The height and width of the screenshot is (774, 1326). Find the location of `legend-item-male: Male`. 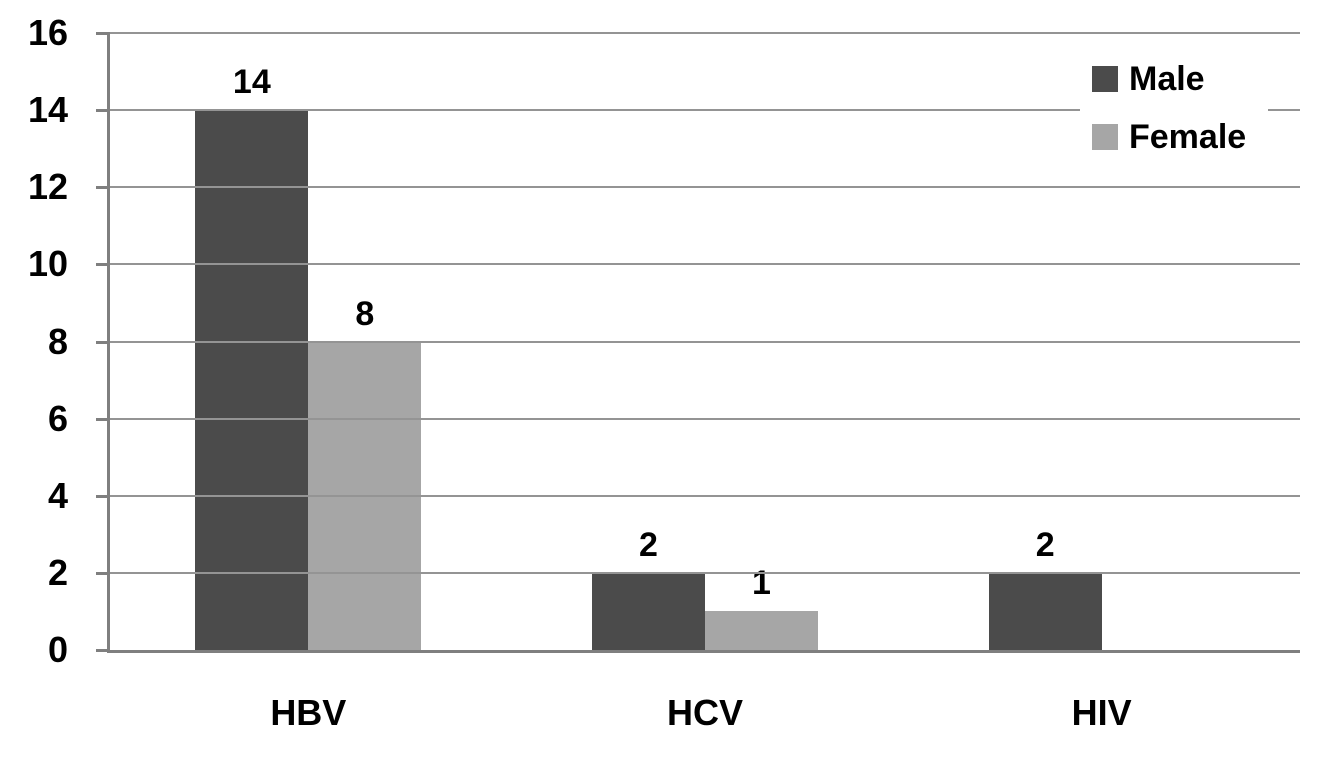

legend-item-male: Male is located at coordinates (1174, 79).